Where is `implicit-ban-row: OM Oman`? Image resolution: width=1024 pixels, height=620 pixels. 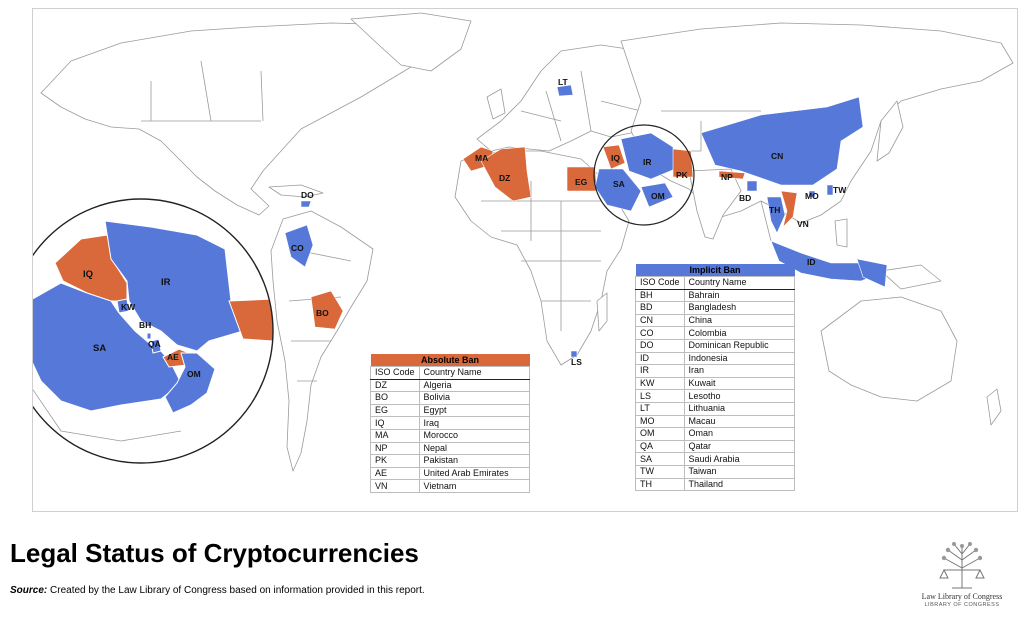
implicit-ban-row: OM Oman is located at coordinates (715, 434).